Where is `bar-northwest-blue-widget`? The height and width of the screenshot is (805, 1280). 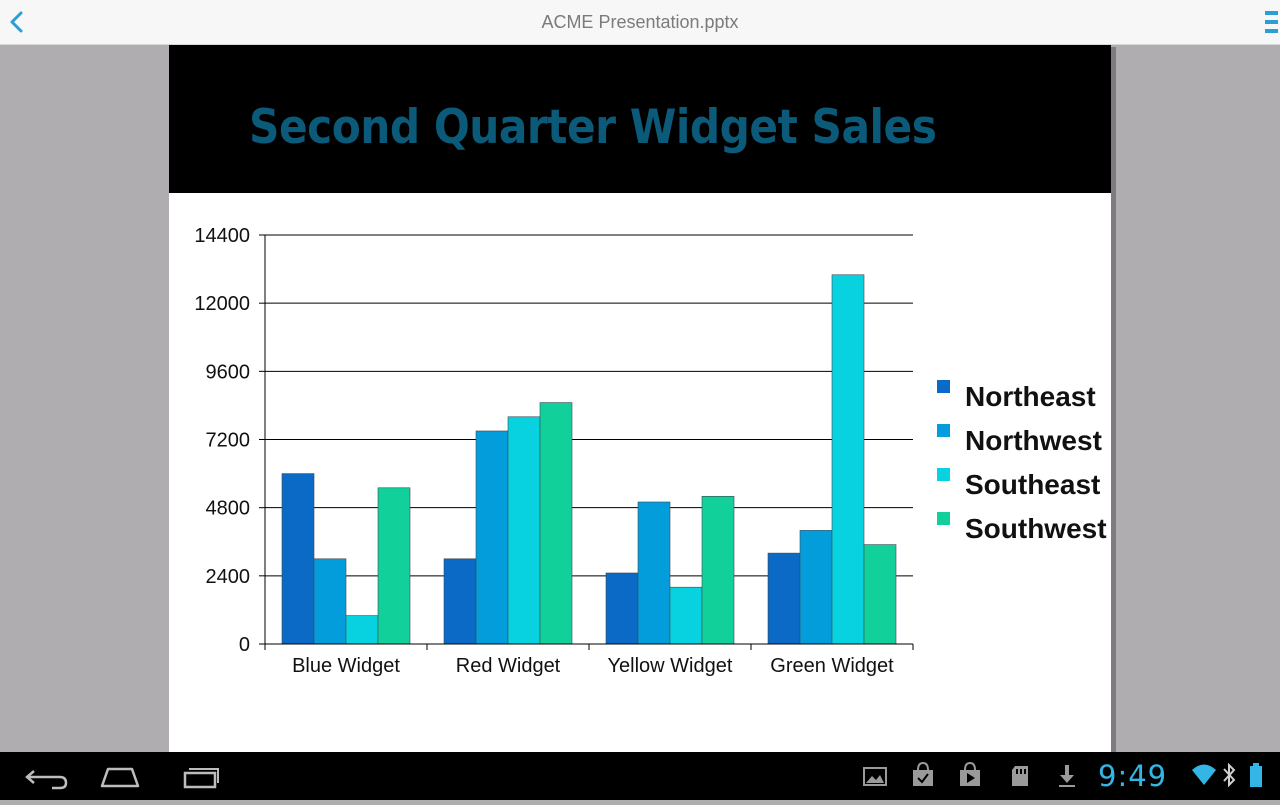 bar-northwest-blue-widget is located at coordinates (330, 601).